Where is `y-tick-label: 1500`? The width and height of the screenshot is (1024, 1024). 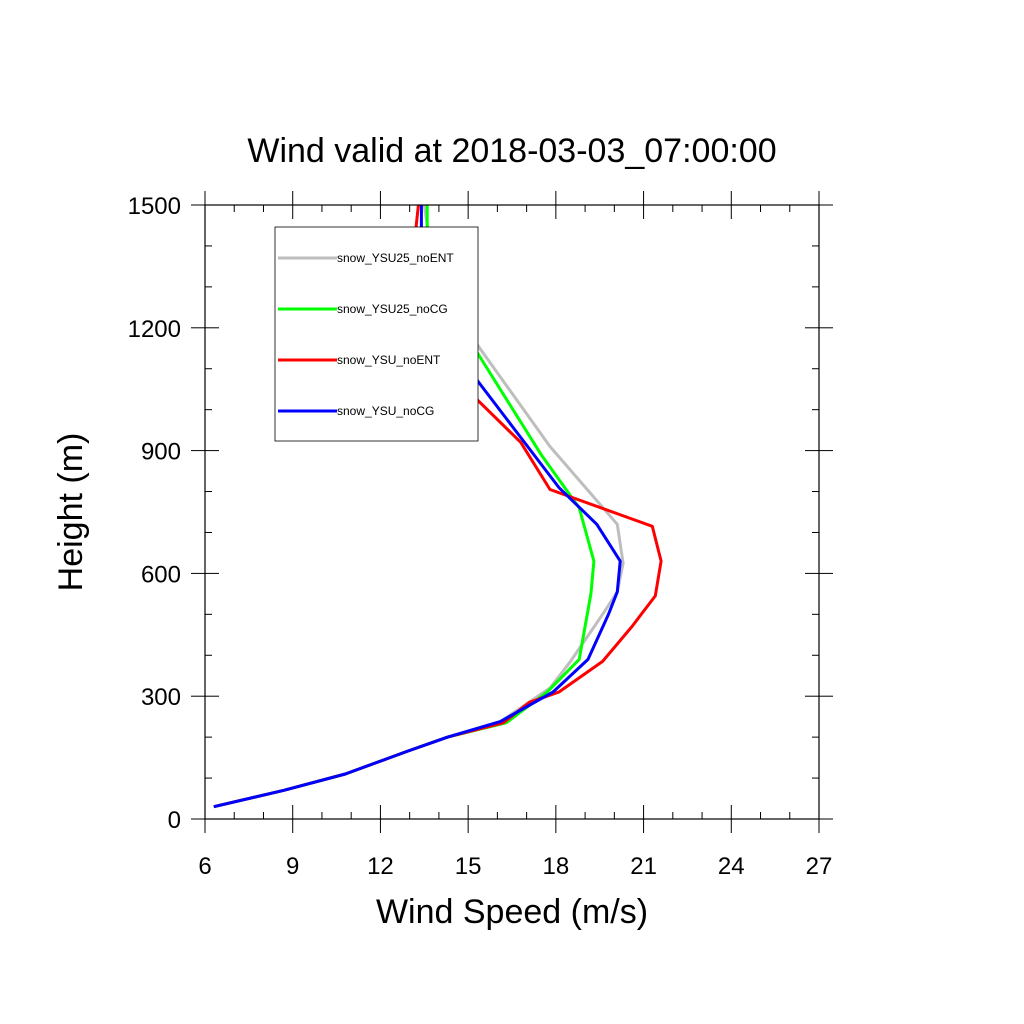
y-tick-label: 1500 is located at coordinates (154, 206).